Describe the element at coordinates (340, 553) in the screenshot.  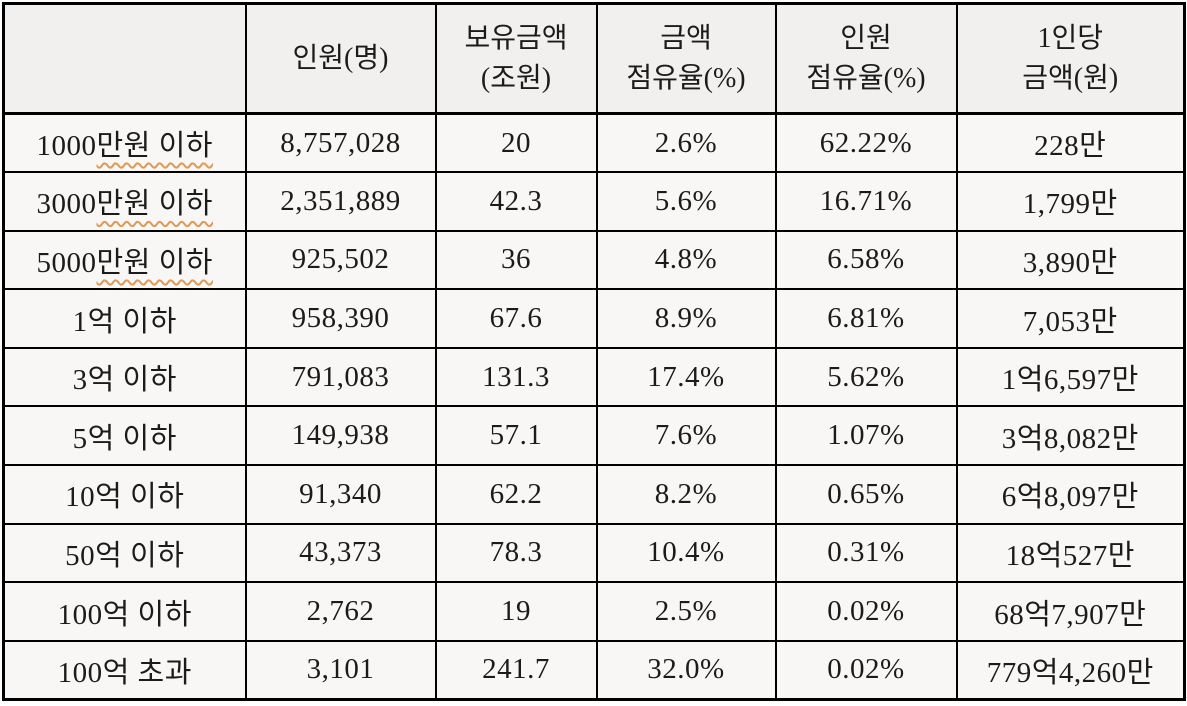
I see `cell-people-count: 43,373` at that location.